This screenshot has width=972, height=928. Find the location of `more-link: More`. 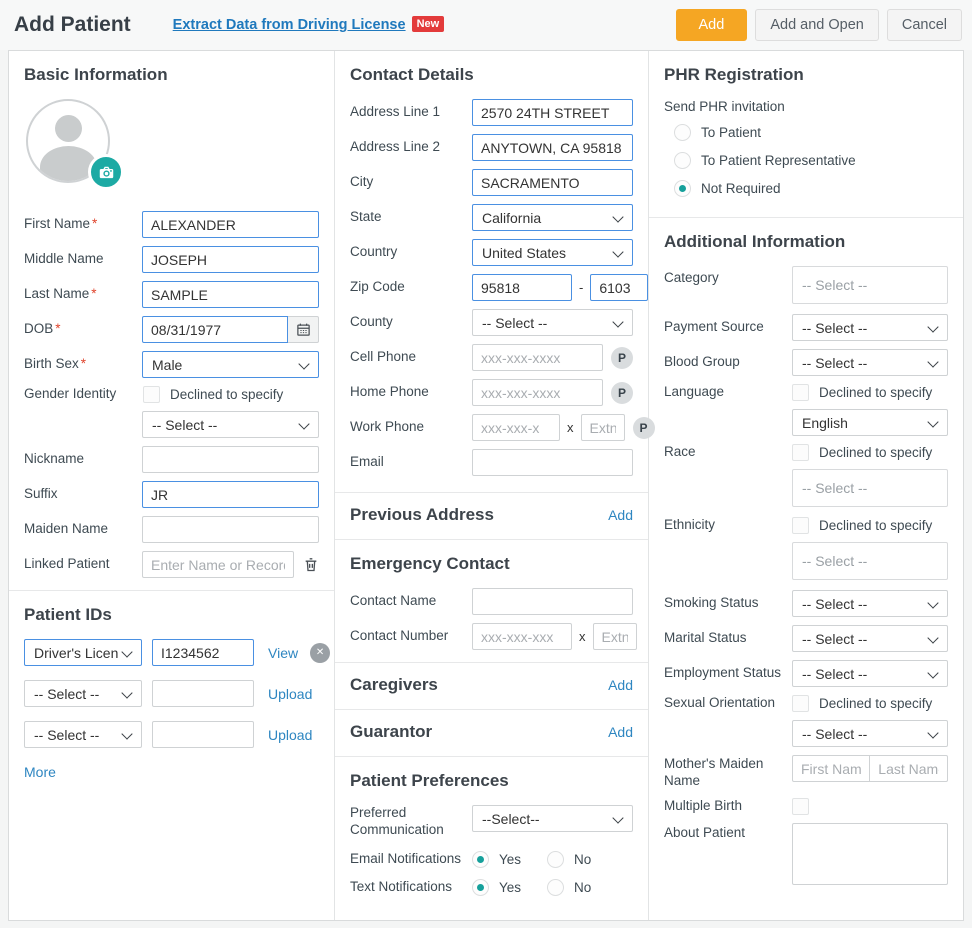

more-link: More is located at coordinates (40, 772).